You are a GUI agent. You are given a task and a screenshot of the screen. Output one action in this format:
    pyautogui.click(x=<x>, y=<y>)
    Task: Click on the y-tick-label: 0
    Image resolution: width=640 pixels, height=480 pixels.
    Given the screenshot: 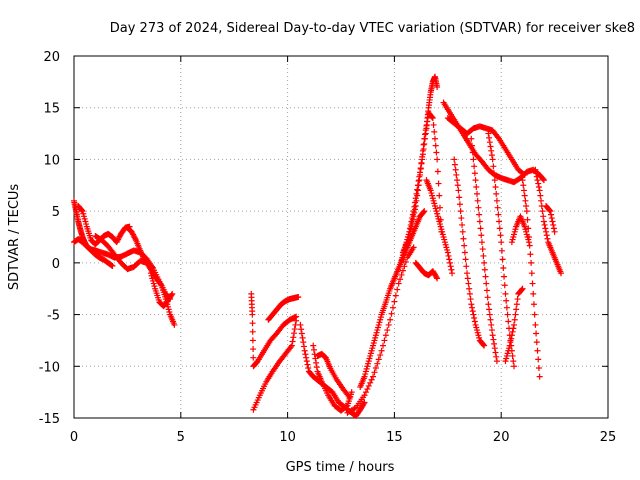 What is the action you would take?
    pyautogui.click(x=56, y=264)
    